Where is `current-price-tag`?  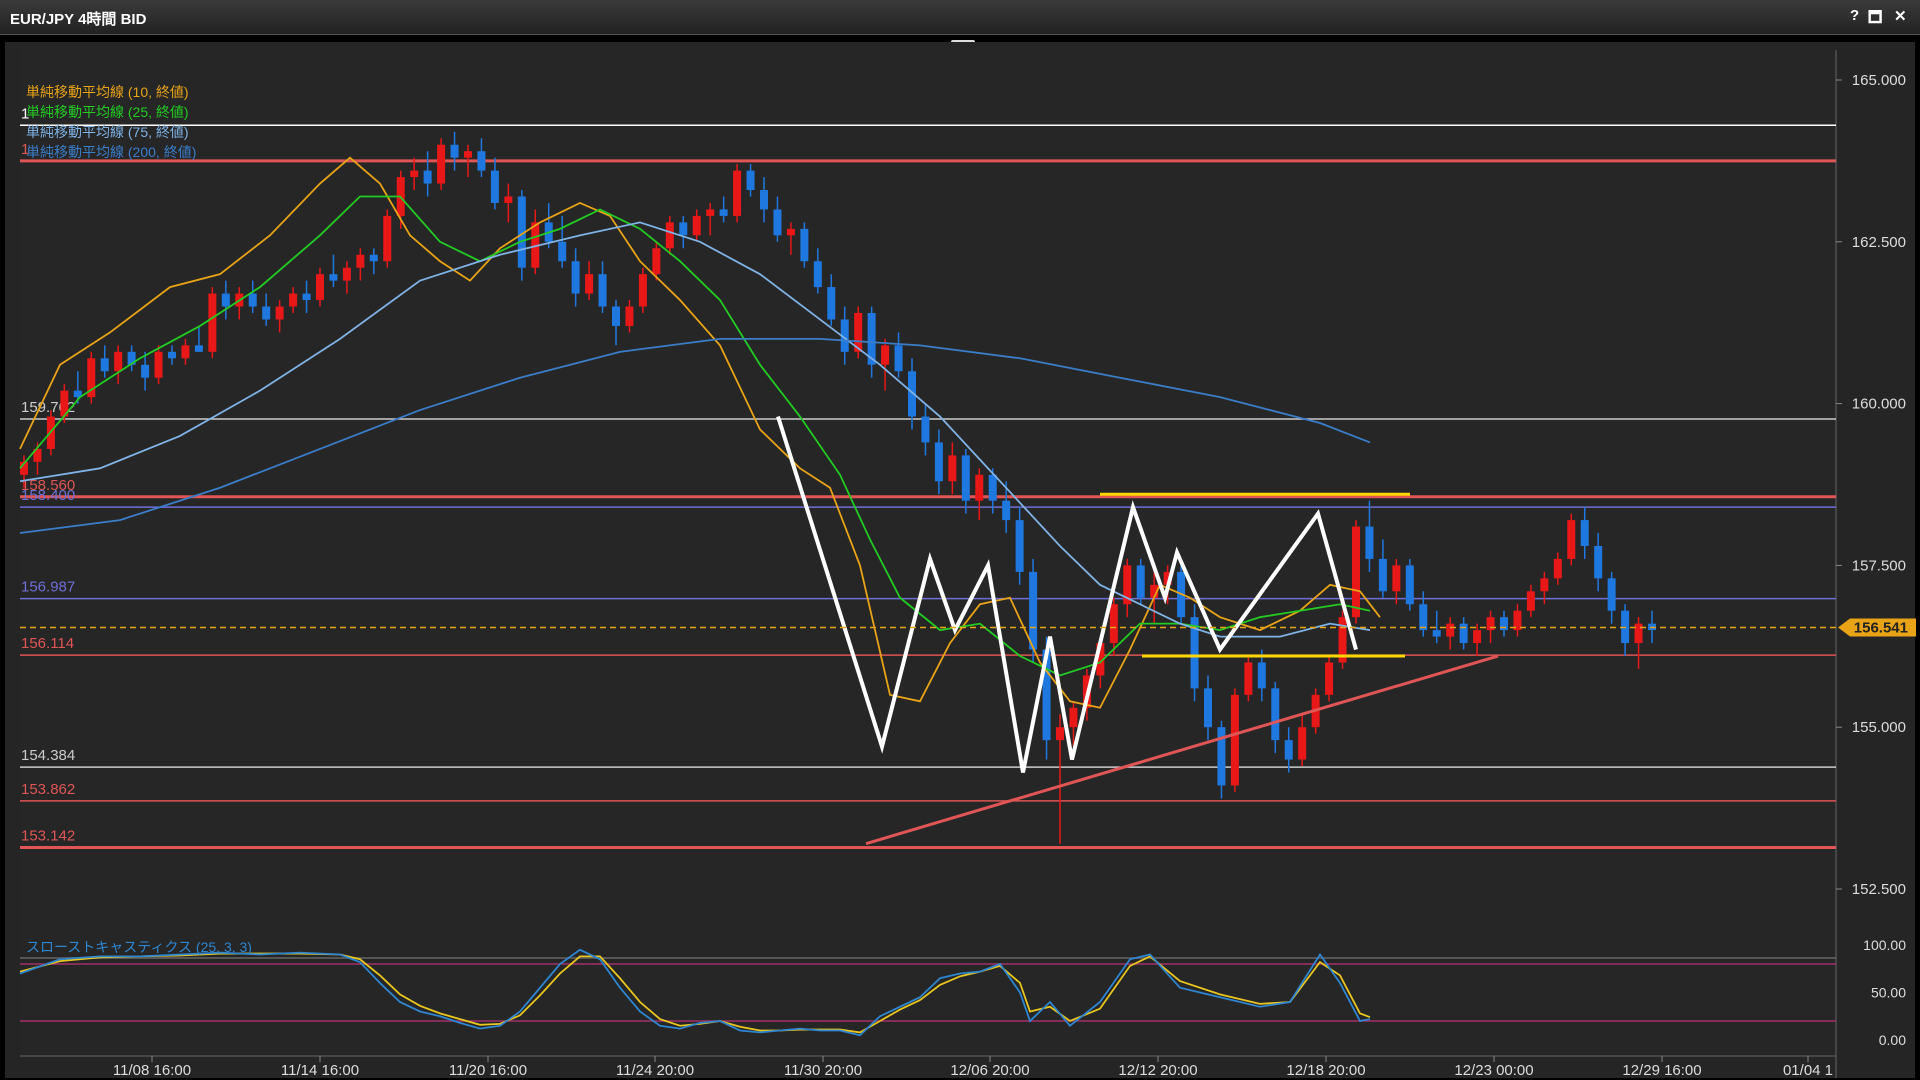
current-price-tag is located at coordinates (1877, 627).